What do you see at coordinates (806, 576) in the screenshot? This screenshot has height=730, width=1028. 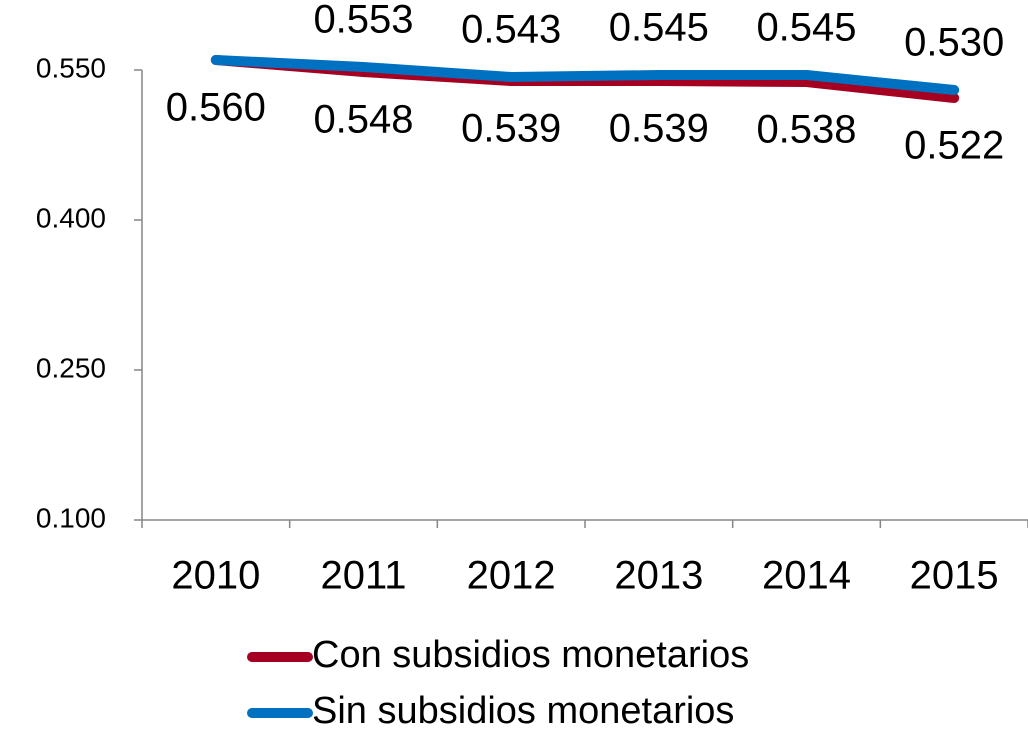 I see `x-tick-label: 2014` at bounding box center [806, 576].